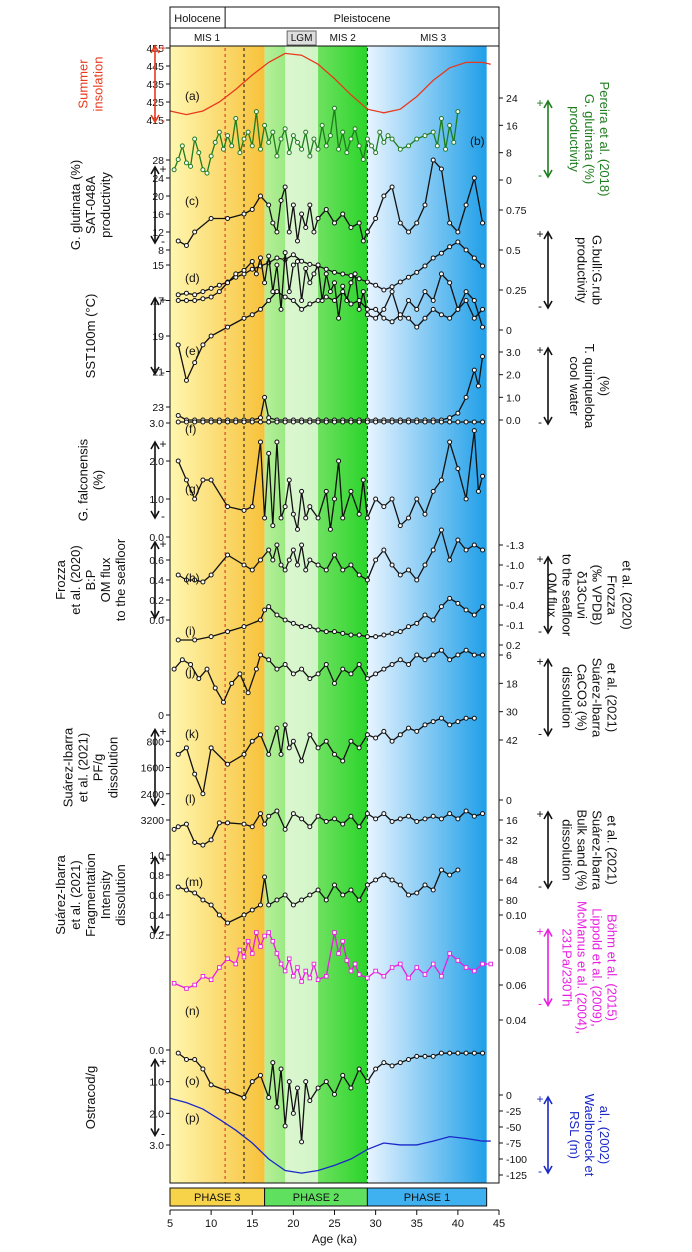  Describe the element at coordinates (332, 960) in the screenshot. I see `series-line-n` at that location.